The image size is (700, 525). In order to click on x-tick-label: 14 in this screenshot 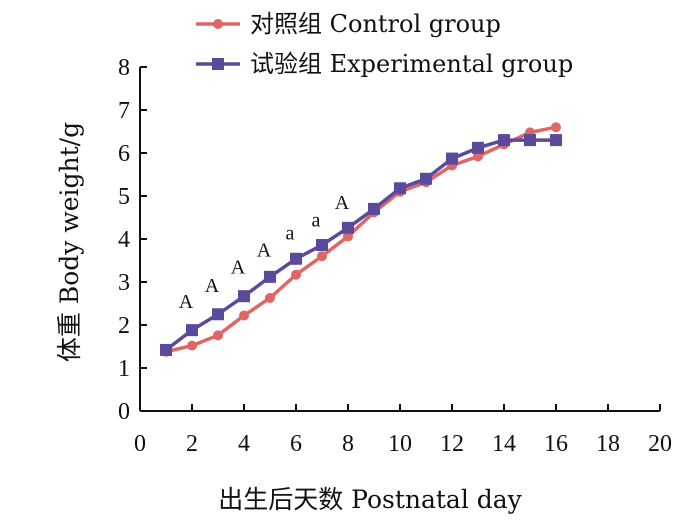, I will do `click(504, 444)`.